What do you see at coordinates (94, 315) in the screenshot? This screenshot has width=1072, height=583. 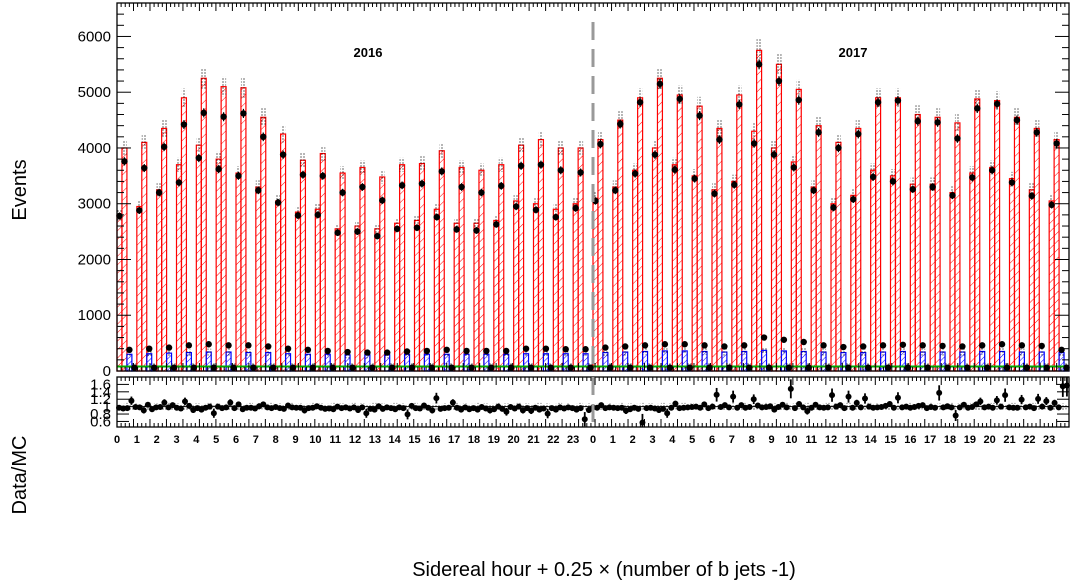 I see `y-tick-label: 1000` at bounding box center [94, 315].